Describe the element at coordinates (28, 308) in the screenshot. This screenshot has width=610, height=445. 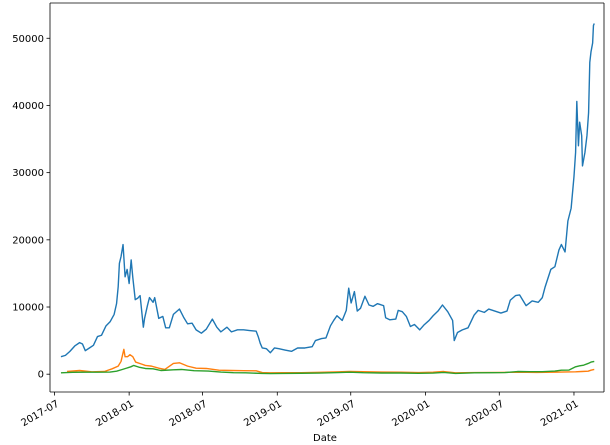
I see `y-tick-label: 10000` at that location.